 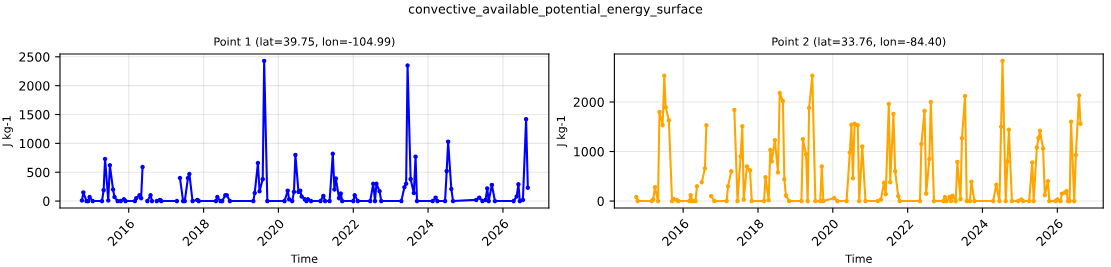 What do you see at coordinates (34, 114) in the screenshot?
I see `y-tick-label: 1500` at bounding box center [34, 114].